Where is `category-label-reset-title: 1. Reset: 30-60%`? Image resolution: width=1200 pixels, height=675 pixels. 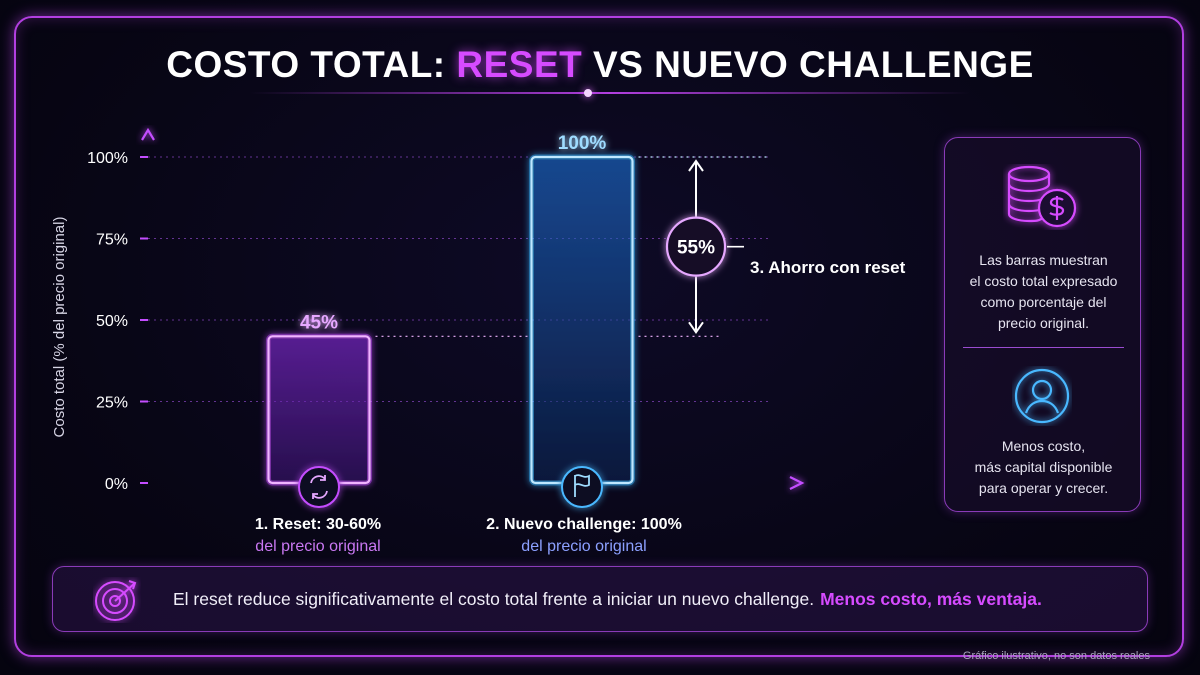
category-label-reset-title: 1. Reset: 30-60% is located at coordinates (318, 524).